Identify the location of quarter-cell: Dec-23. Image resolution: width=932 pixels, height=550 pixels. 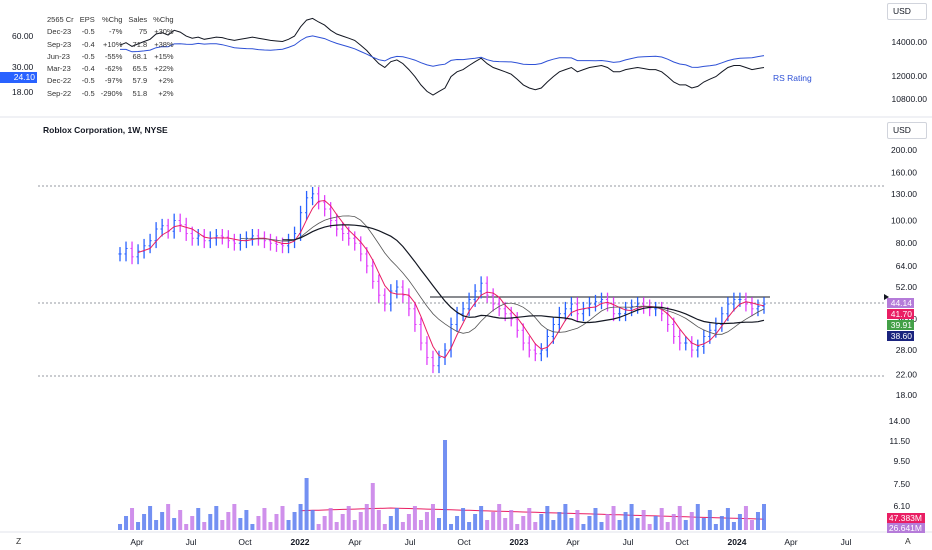
(59, 32).